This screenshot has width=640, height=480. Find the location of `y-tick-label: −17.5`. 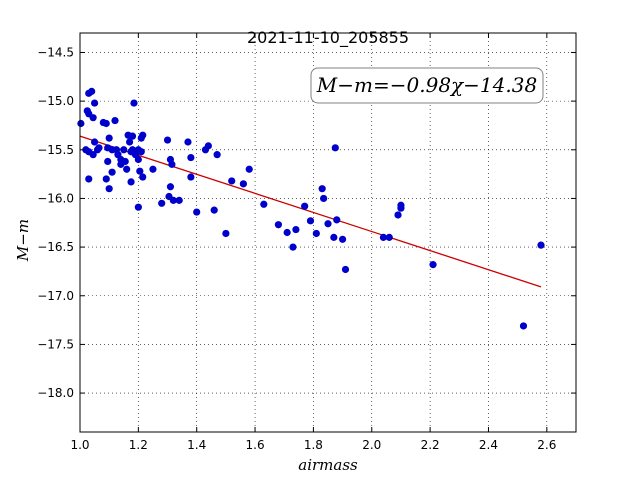

y-tick-label: −17.5 is located at coordinates (55, 344).